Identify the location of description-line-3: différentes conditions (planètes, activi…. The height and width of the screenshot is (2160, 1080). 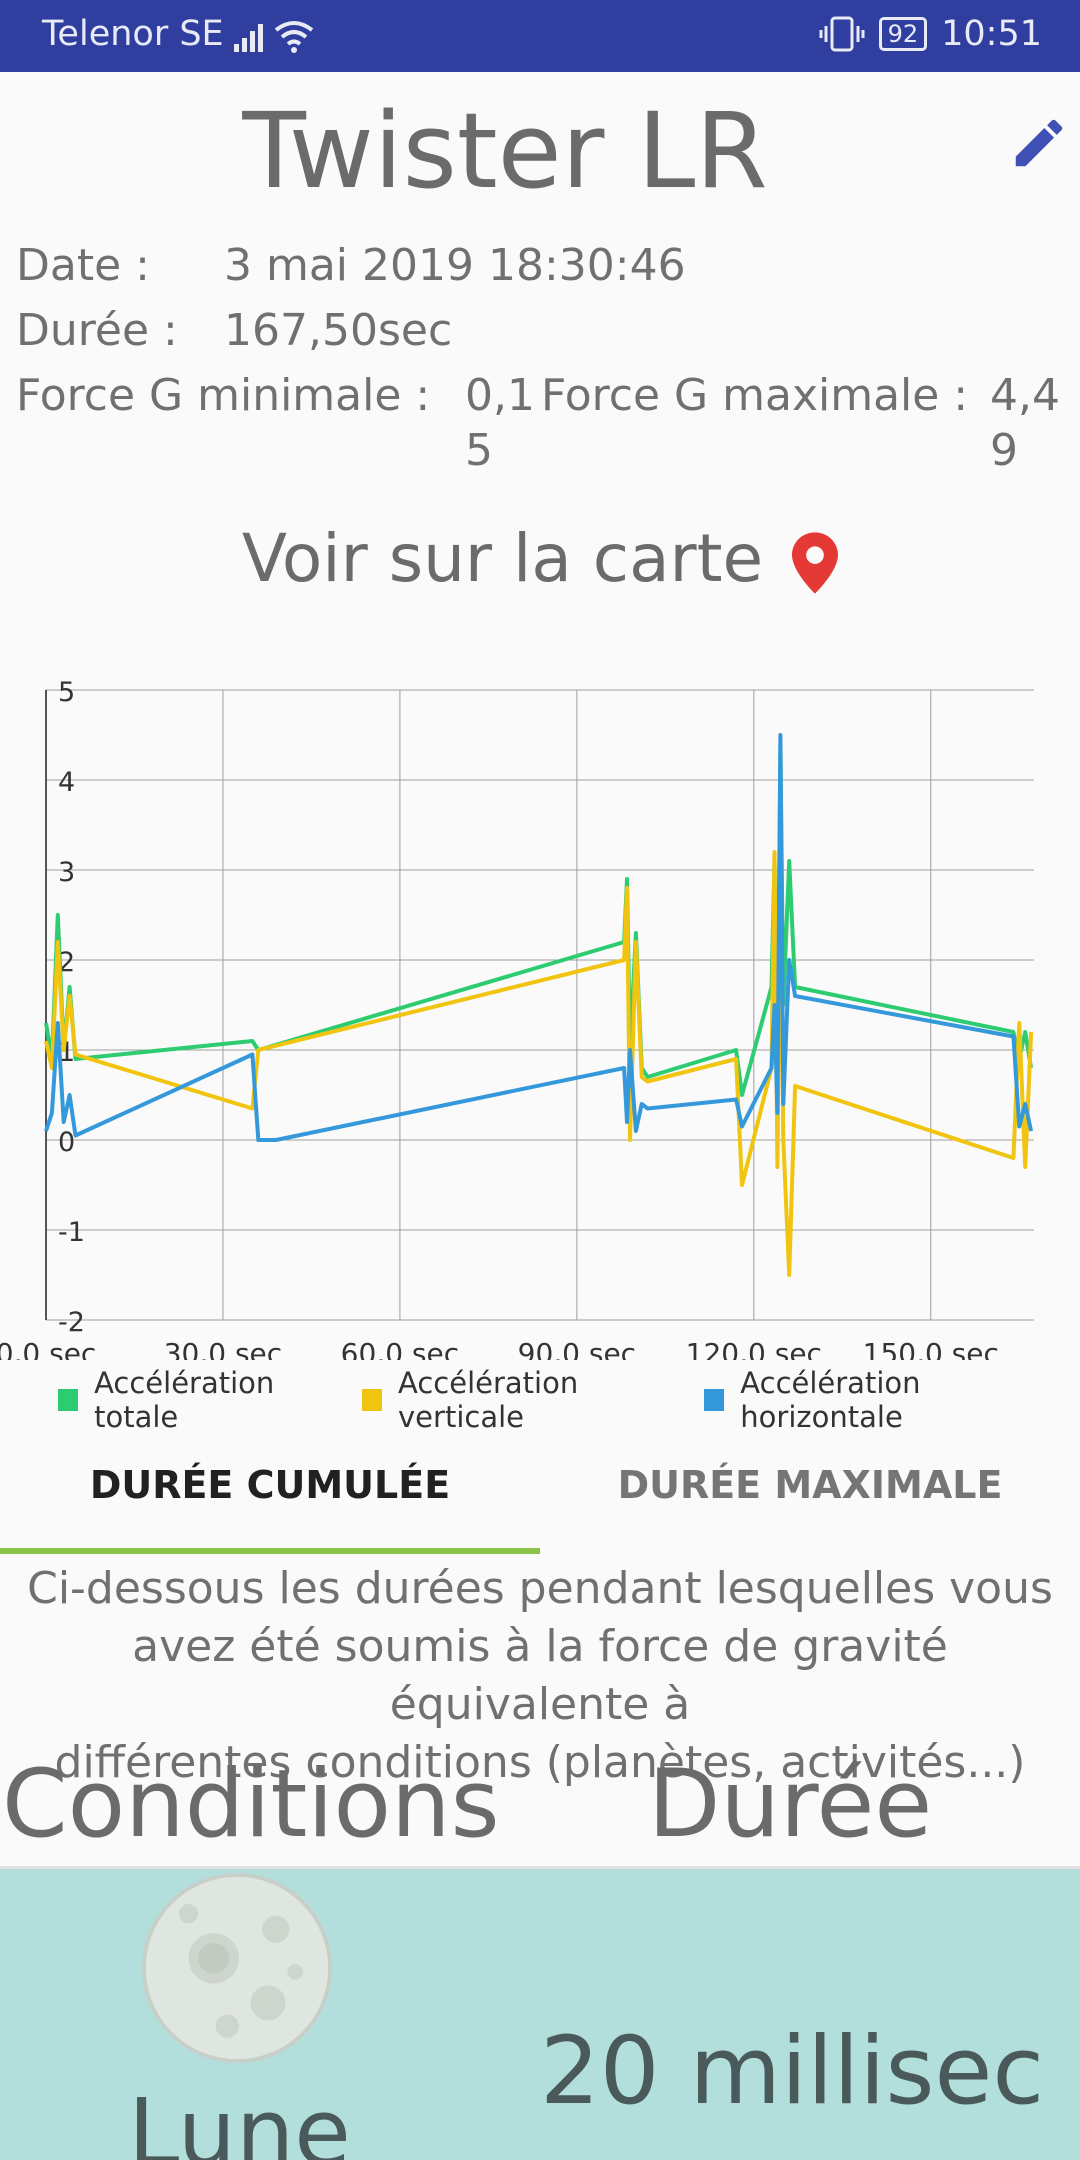
(540, 1762).